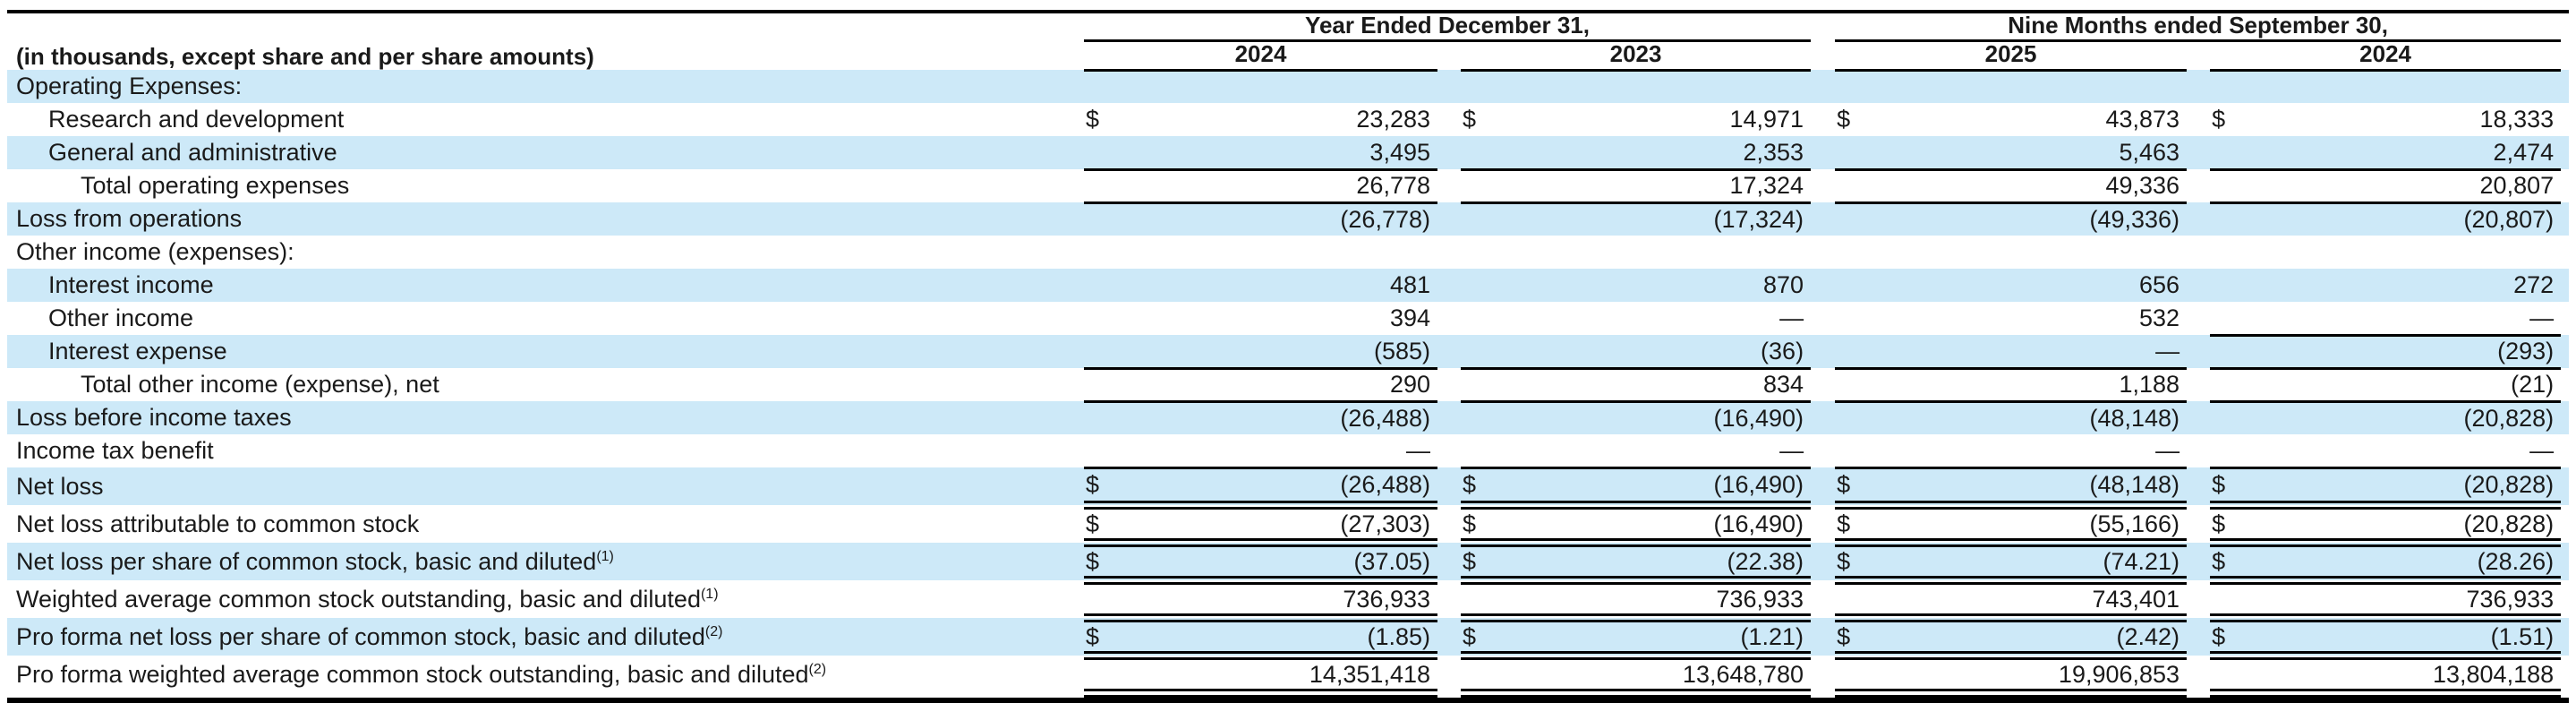 This screenshot has width=2576, height=703. Describe the element at coordinates (2408, 385) in the screenshot. I see `cell-value: (21)` at that location.